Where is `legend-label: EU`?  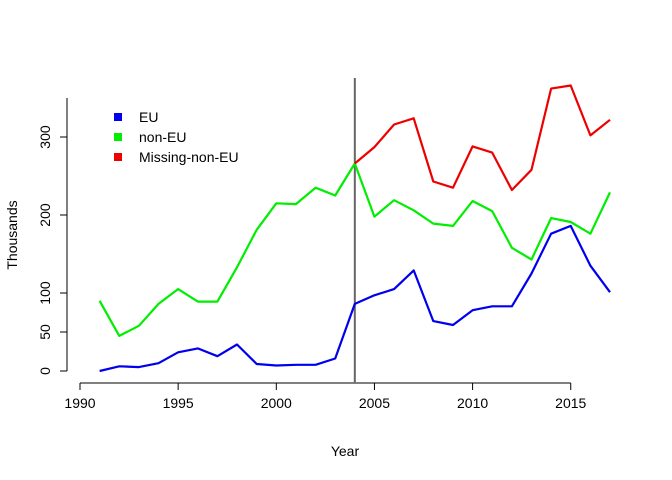
legend-label: EU is located at coordinates (148, 117).